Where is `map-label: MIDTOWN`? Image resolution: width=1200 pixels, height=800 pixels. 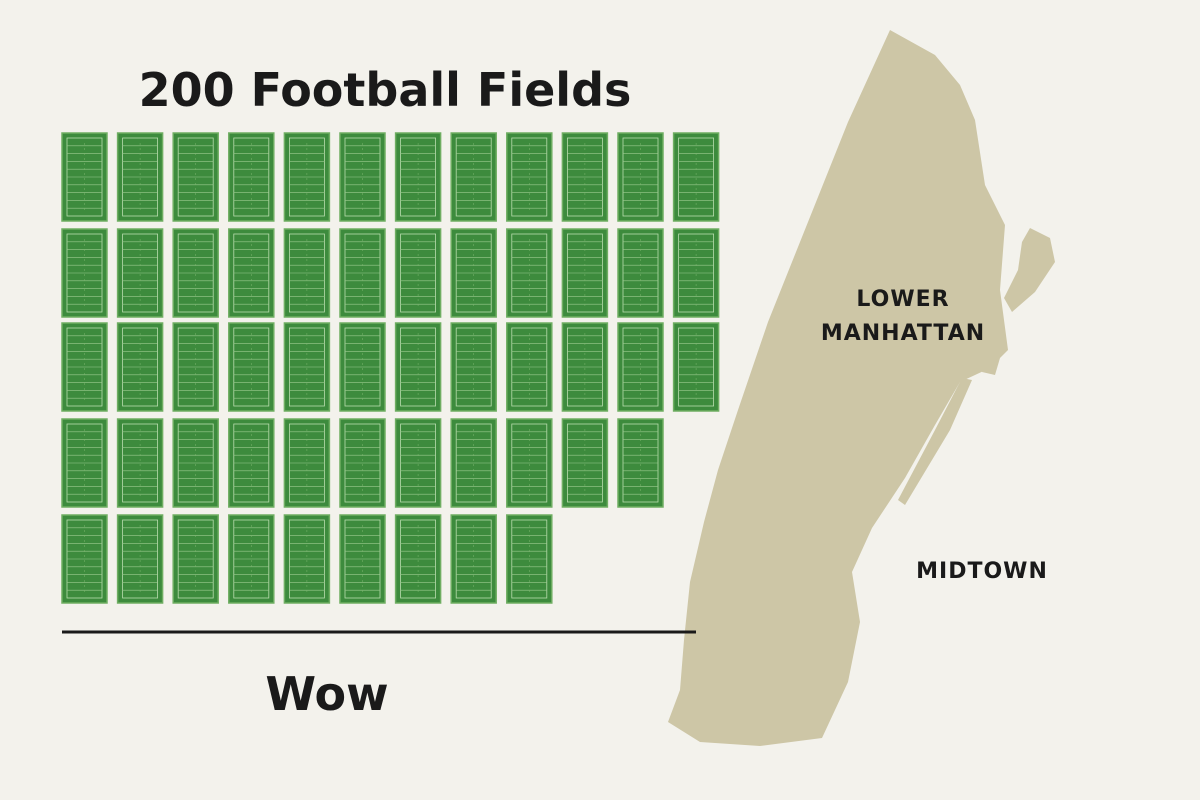 map-label: MIDTOWN is located at coordinates (982, 571).